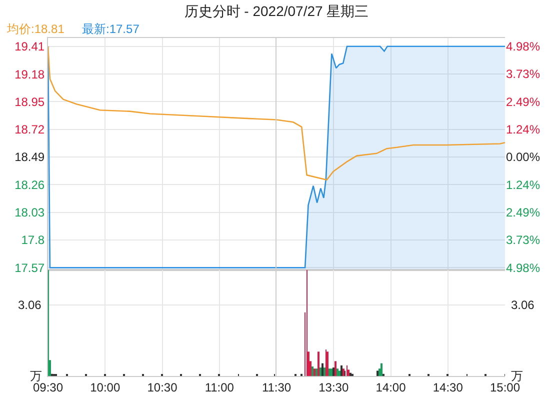 This screenshot has height=408, width=557. What do you see at coordinates (29, 185) in the screenshot?
I see `y-tick-label: 18.26` at bounding box center [29, 185].